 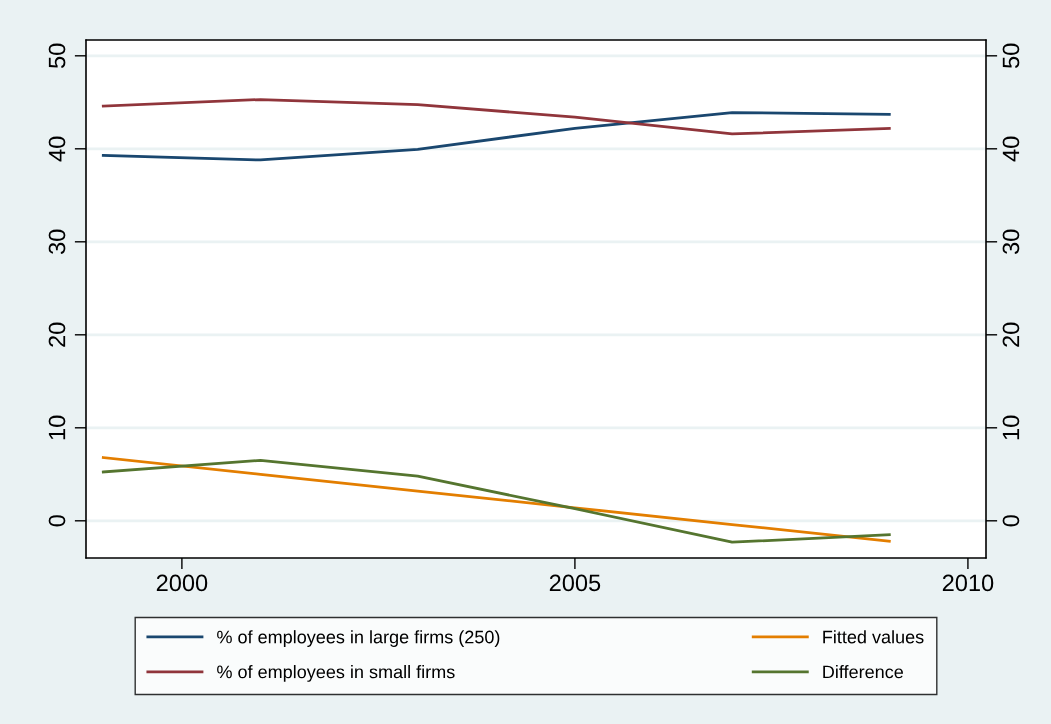 What do you see at coordinates (1011, 55) in the screenshot?
I see `y2-tick-label: 50` at bounding box center [1011, 55].